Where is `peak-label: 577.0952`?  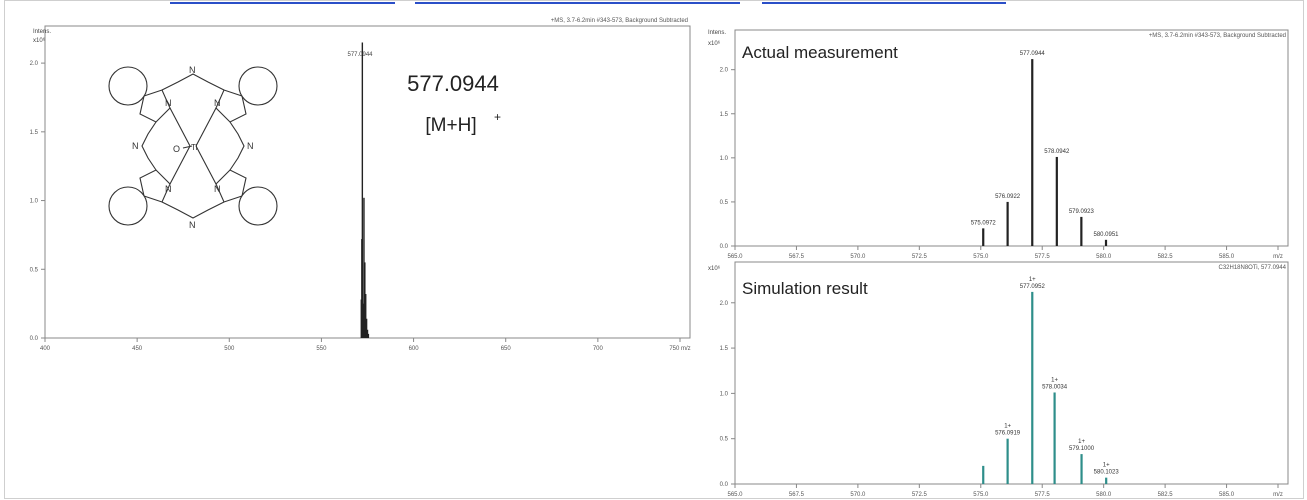 peak-label: 577.0952 is located at coordinates (1033, 287).